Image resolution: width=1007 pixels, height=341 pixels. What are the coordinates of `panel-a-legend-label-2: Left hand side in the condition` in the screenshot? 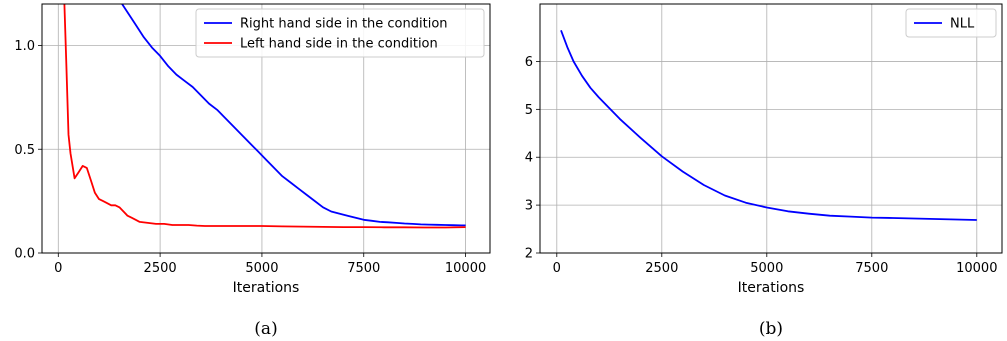 It's located at (339, 44).